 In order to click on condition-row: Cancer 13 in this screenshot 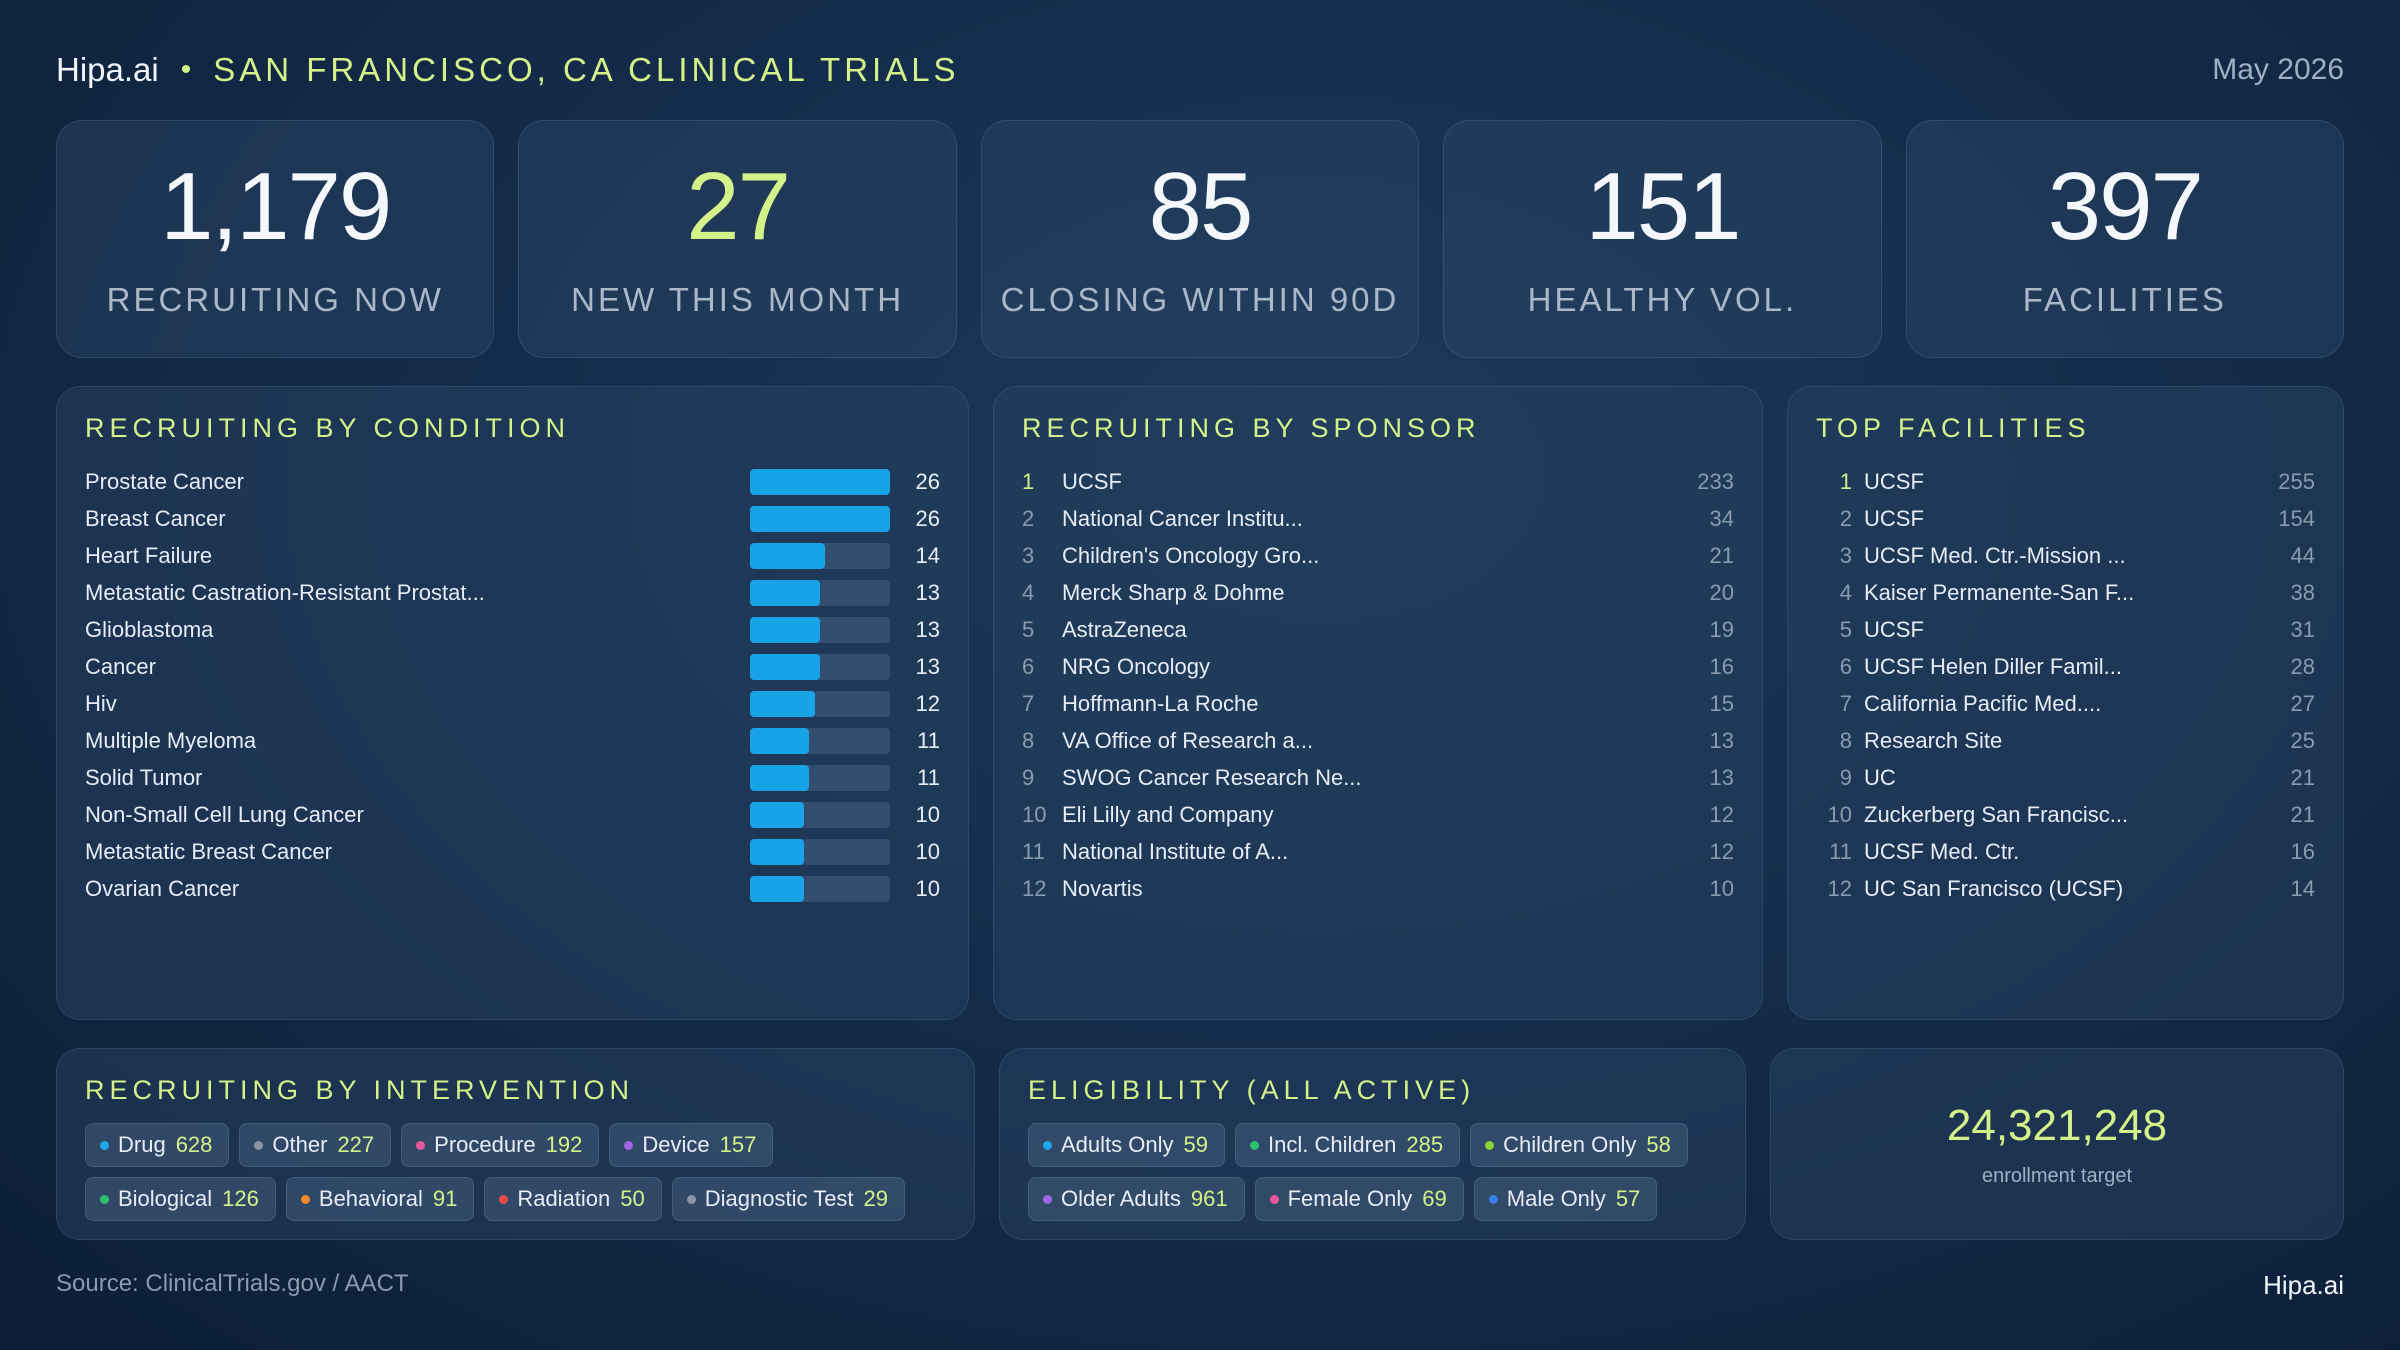, I will do `click(512, 666)`.